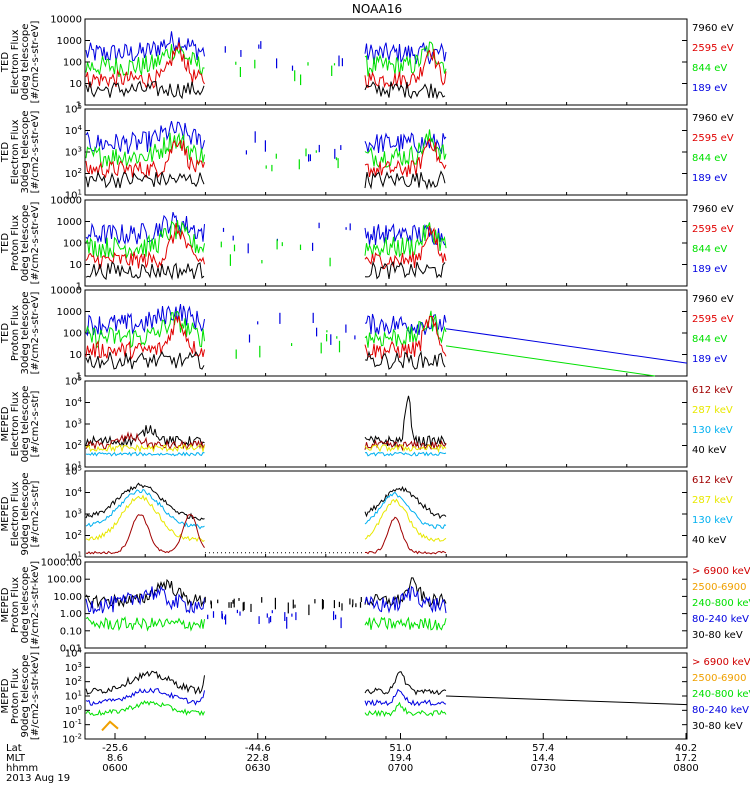  Describe the element at coordinates (73, 152) in the screenshot. I see `y-tick-label: 10³` at that location.